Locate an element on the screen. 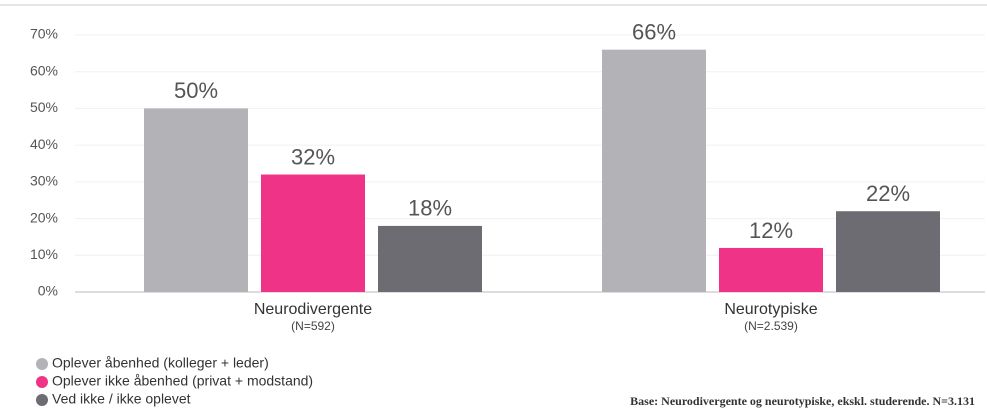 The image size is (987, 416). y-tick-label: 0% is located at coordinates (48, 291).